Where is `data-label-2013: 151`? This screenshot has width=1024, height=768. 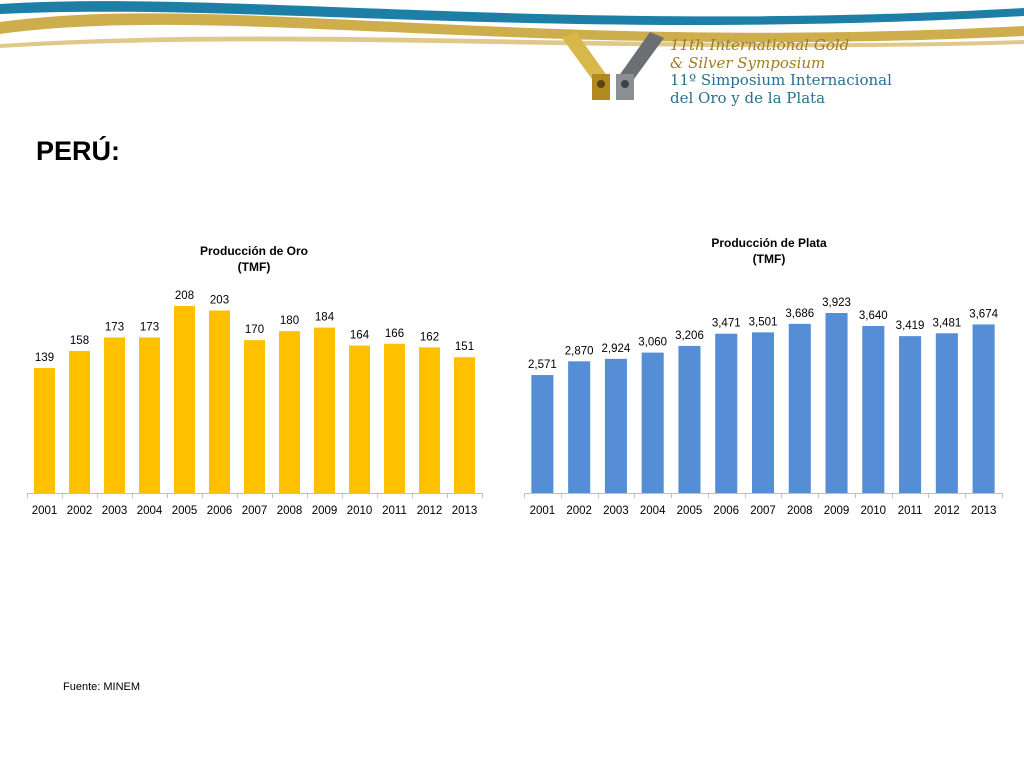 data-label-2013: 151 is located at coordinates (464, 347).